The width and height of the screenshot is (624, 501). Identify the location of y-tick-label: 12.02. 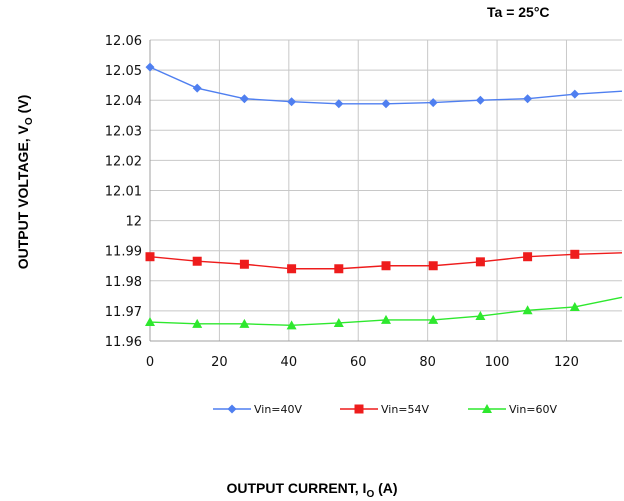
(123, 161).